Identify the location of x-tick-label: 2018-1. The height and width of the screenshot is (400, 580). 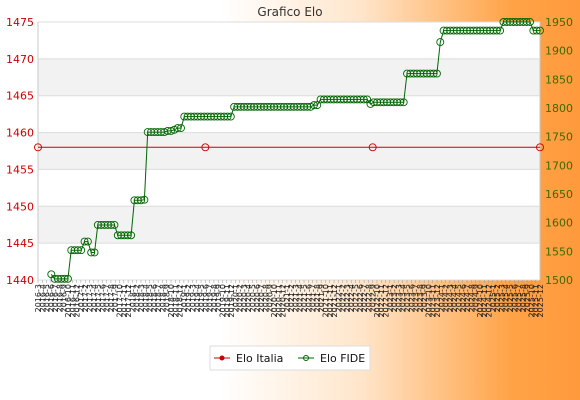
(132, 298).